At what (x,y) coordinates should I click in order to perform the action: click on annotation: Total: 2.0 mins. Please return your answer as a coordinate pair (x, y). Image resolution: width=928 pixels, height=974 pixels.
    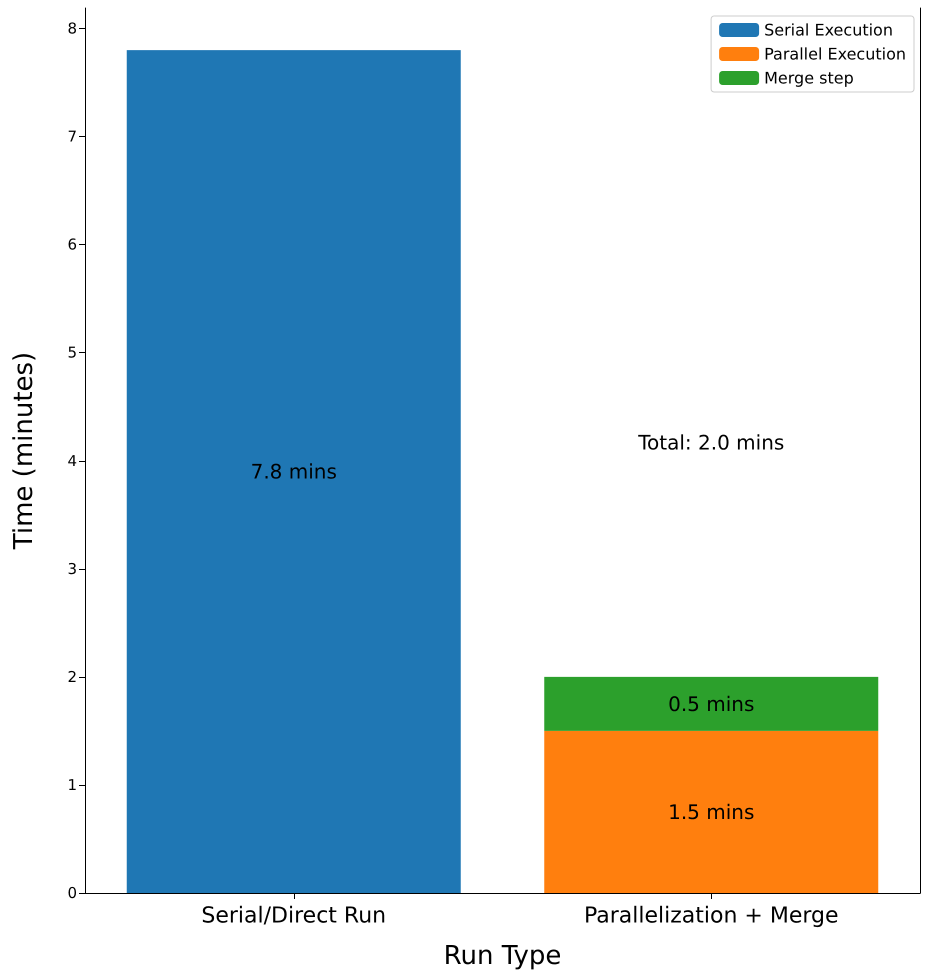
    Looking at the image, I should click on (710, 442).